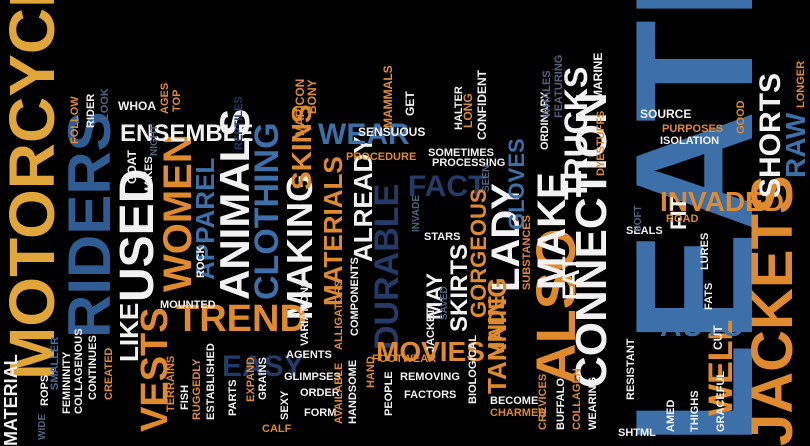 The height and width of the screenshot is (446, 810). I want to click on word-road: ROAD, so click(682, 219).